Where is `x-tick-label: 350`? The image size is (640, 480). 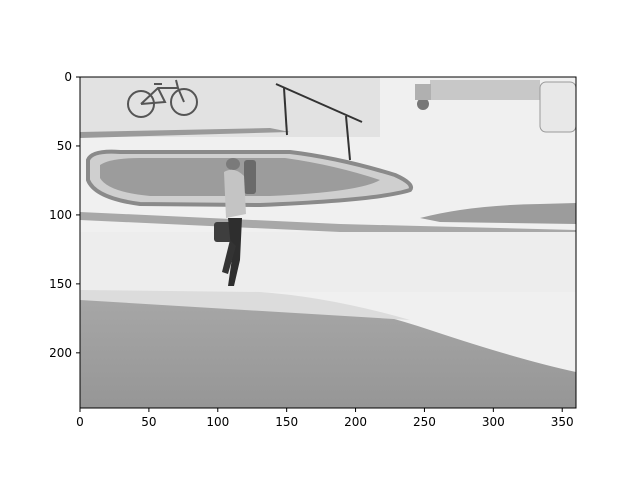 x-tick-label: 350 is located at coordinates (562, 422).